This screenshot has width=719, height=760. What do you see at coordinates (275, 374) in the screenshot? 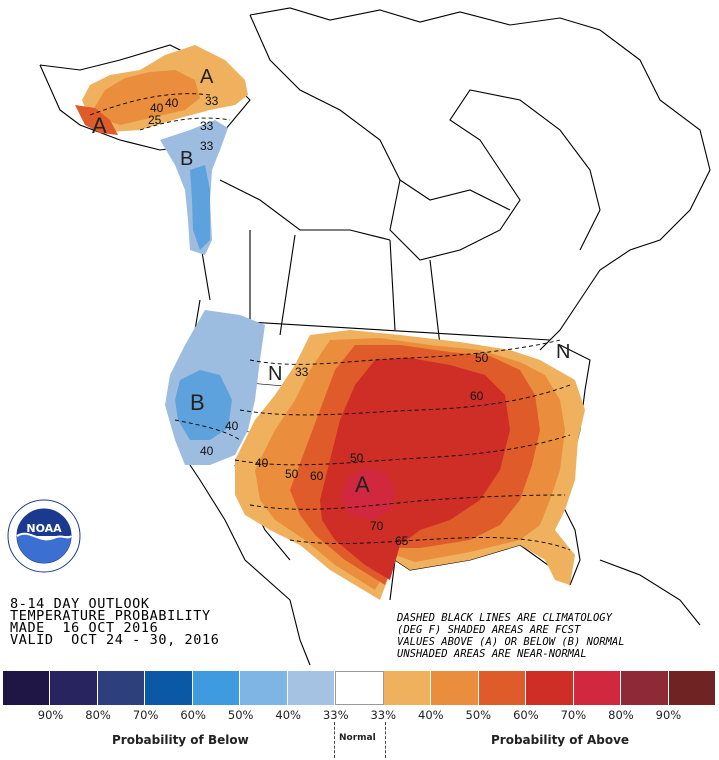
I see `normal-n-label: N` at bounding box center [275, 374].